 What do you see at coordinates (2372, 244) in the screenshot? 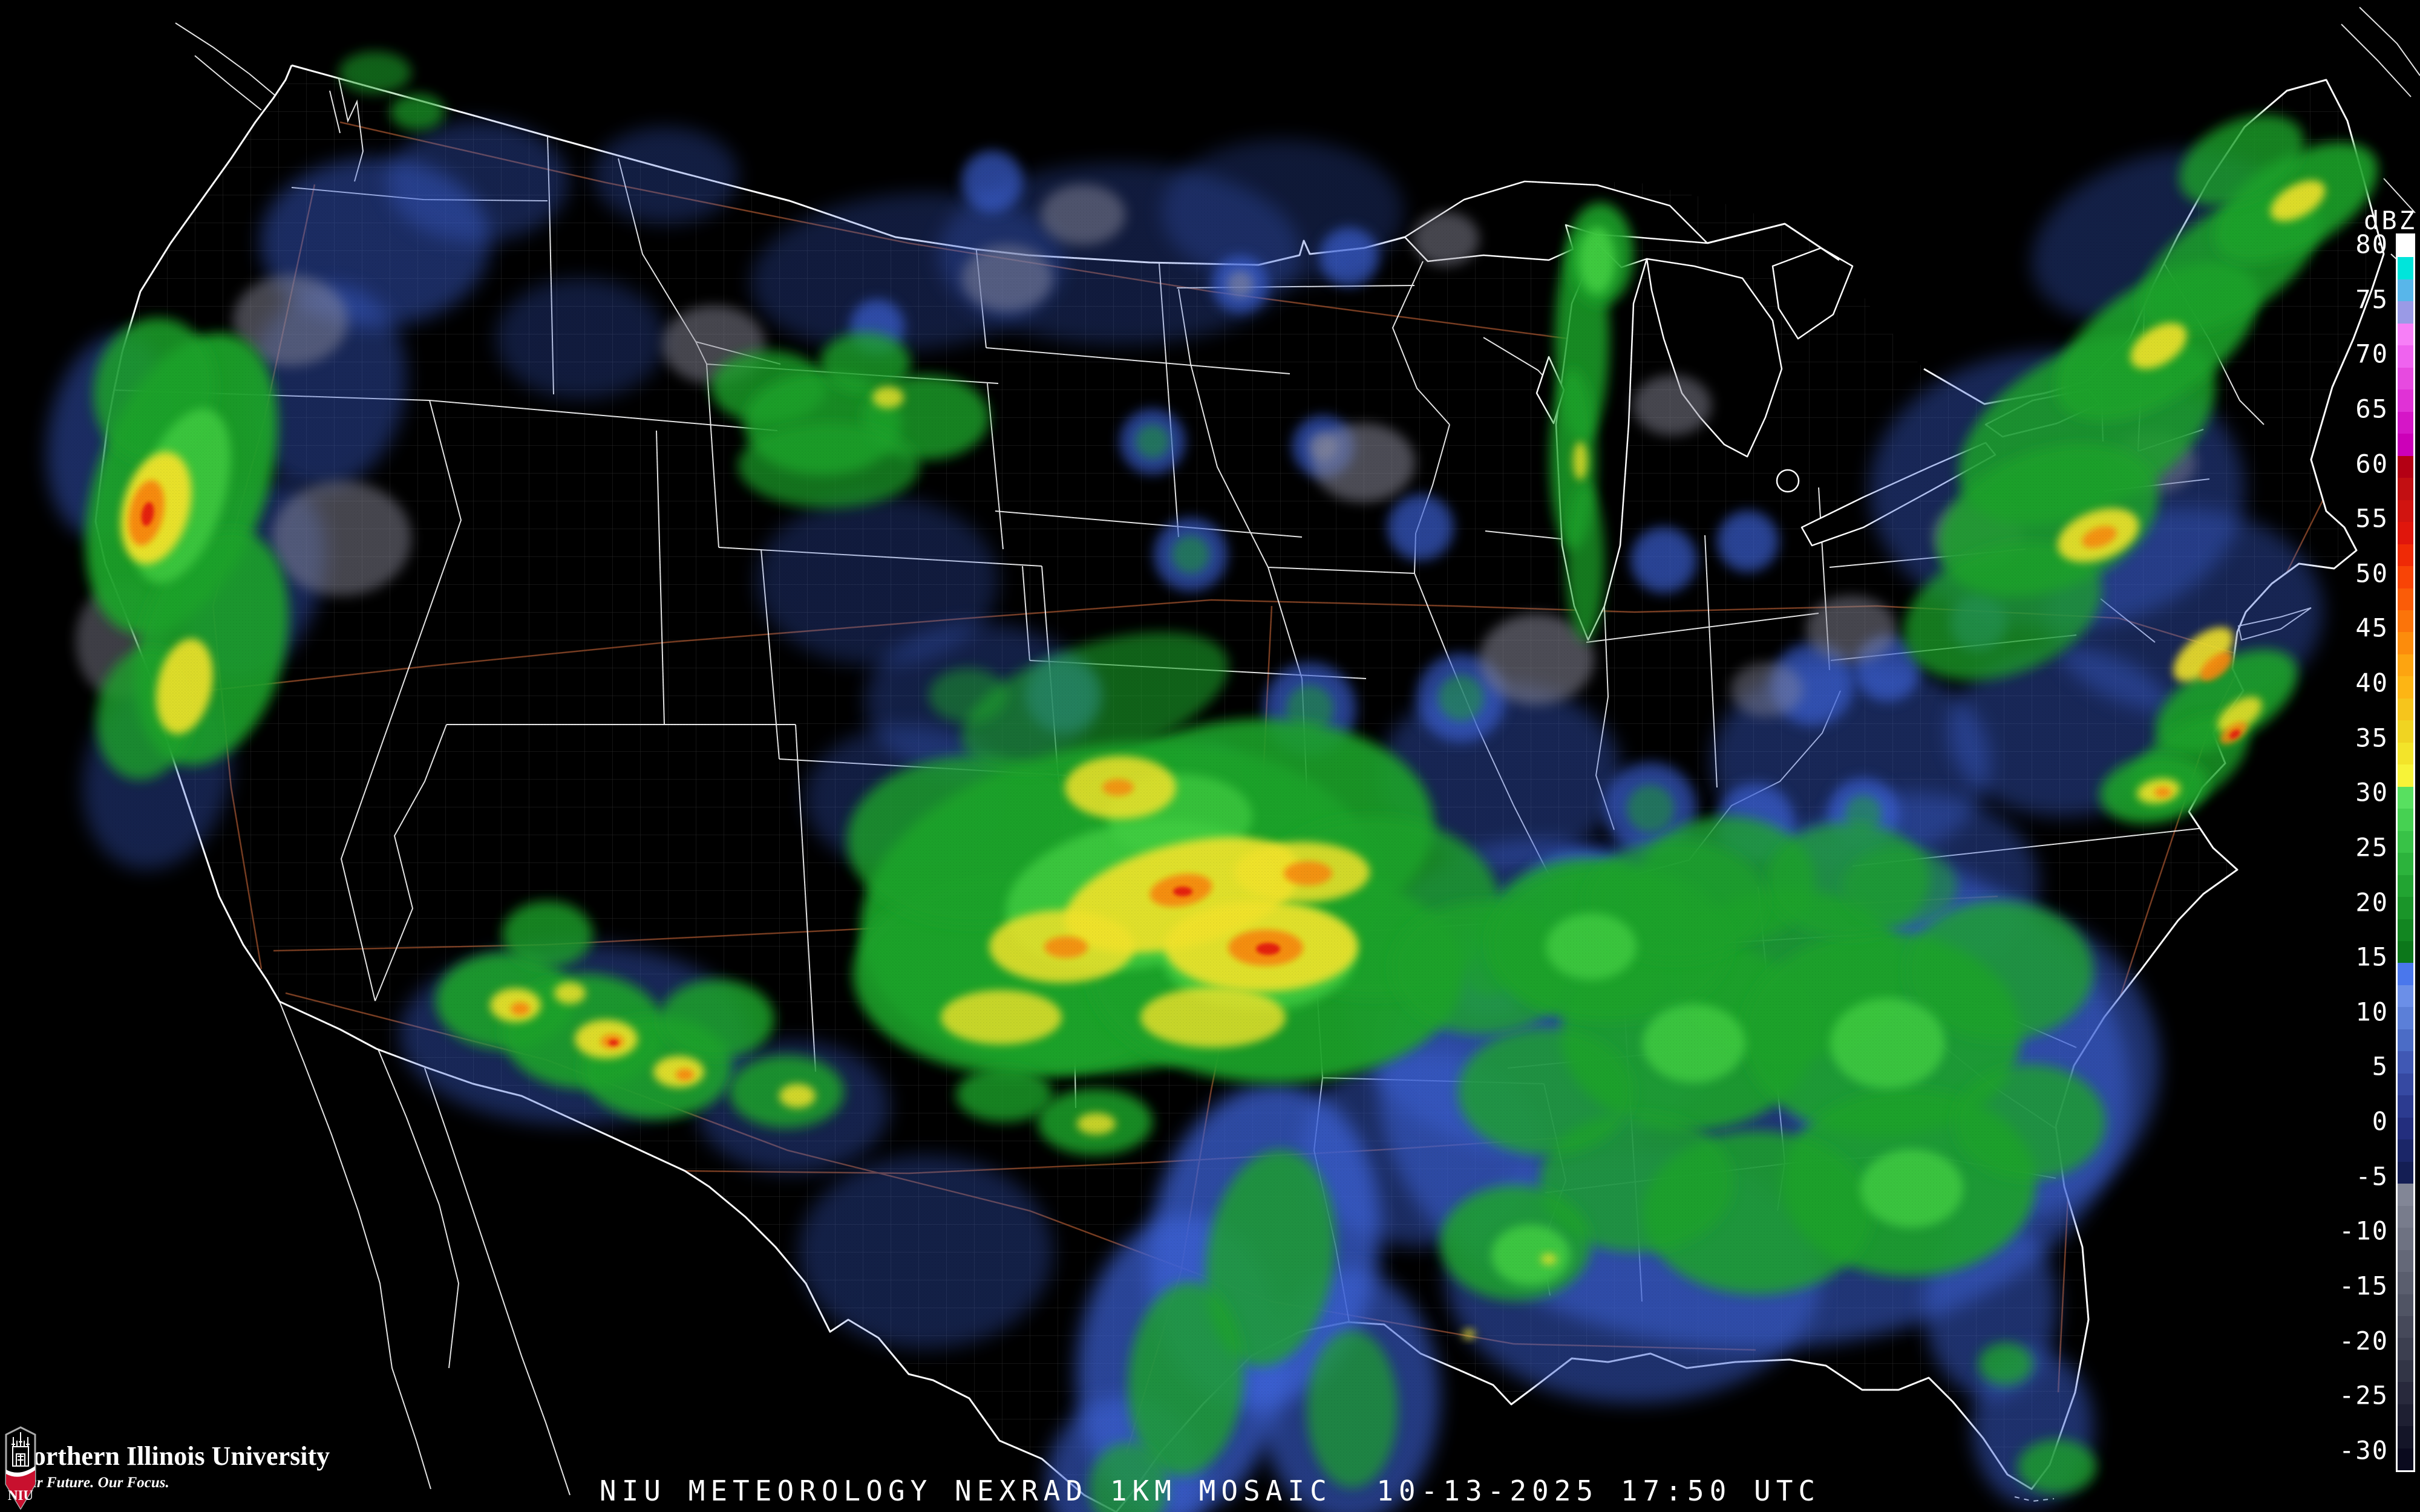
I see `colorbar-tick-label: 80` at bounding box center [2372, 244].